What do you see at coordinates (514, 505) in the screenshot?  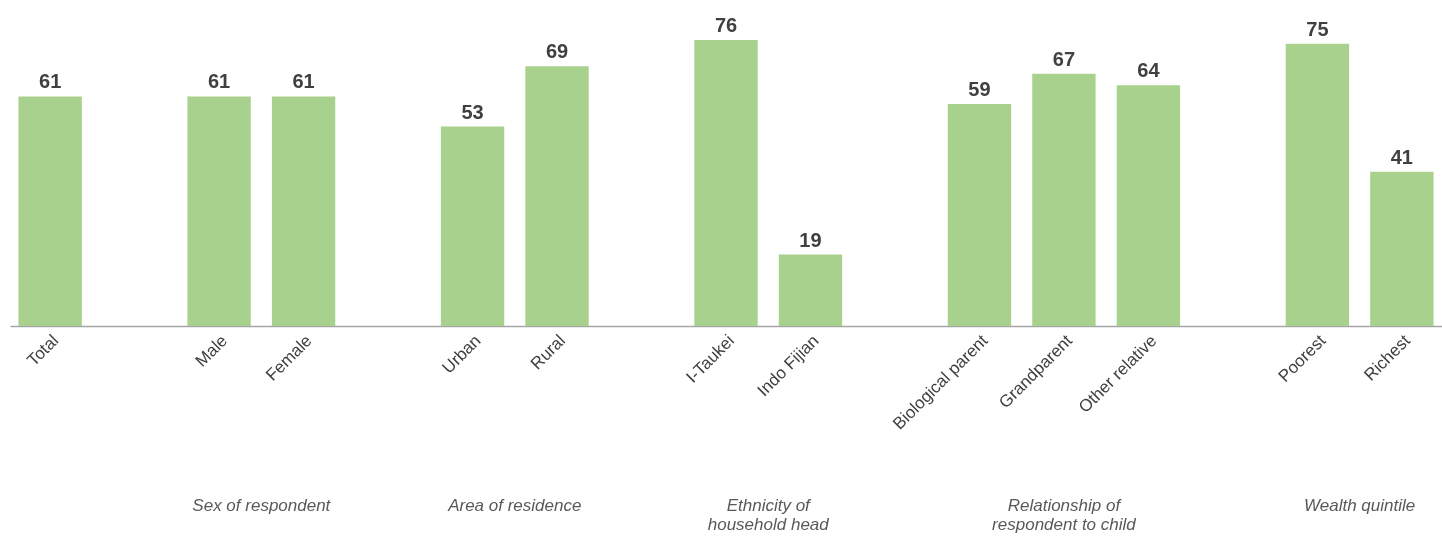 I see `text: Area of residence` at bounding box center [514, 505].